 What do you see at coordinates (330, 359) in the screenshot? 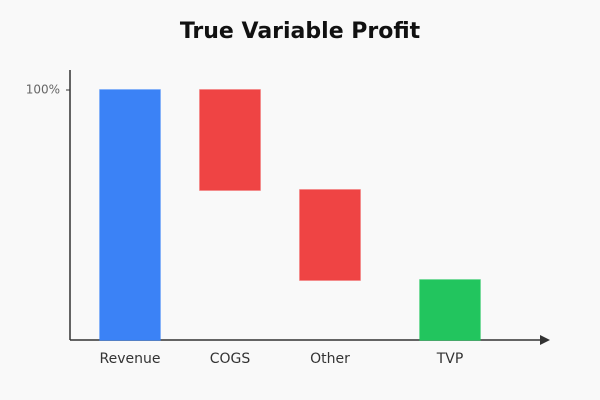
I see `x-tick-label: Other` at bounding box center [330, 359].